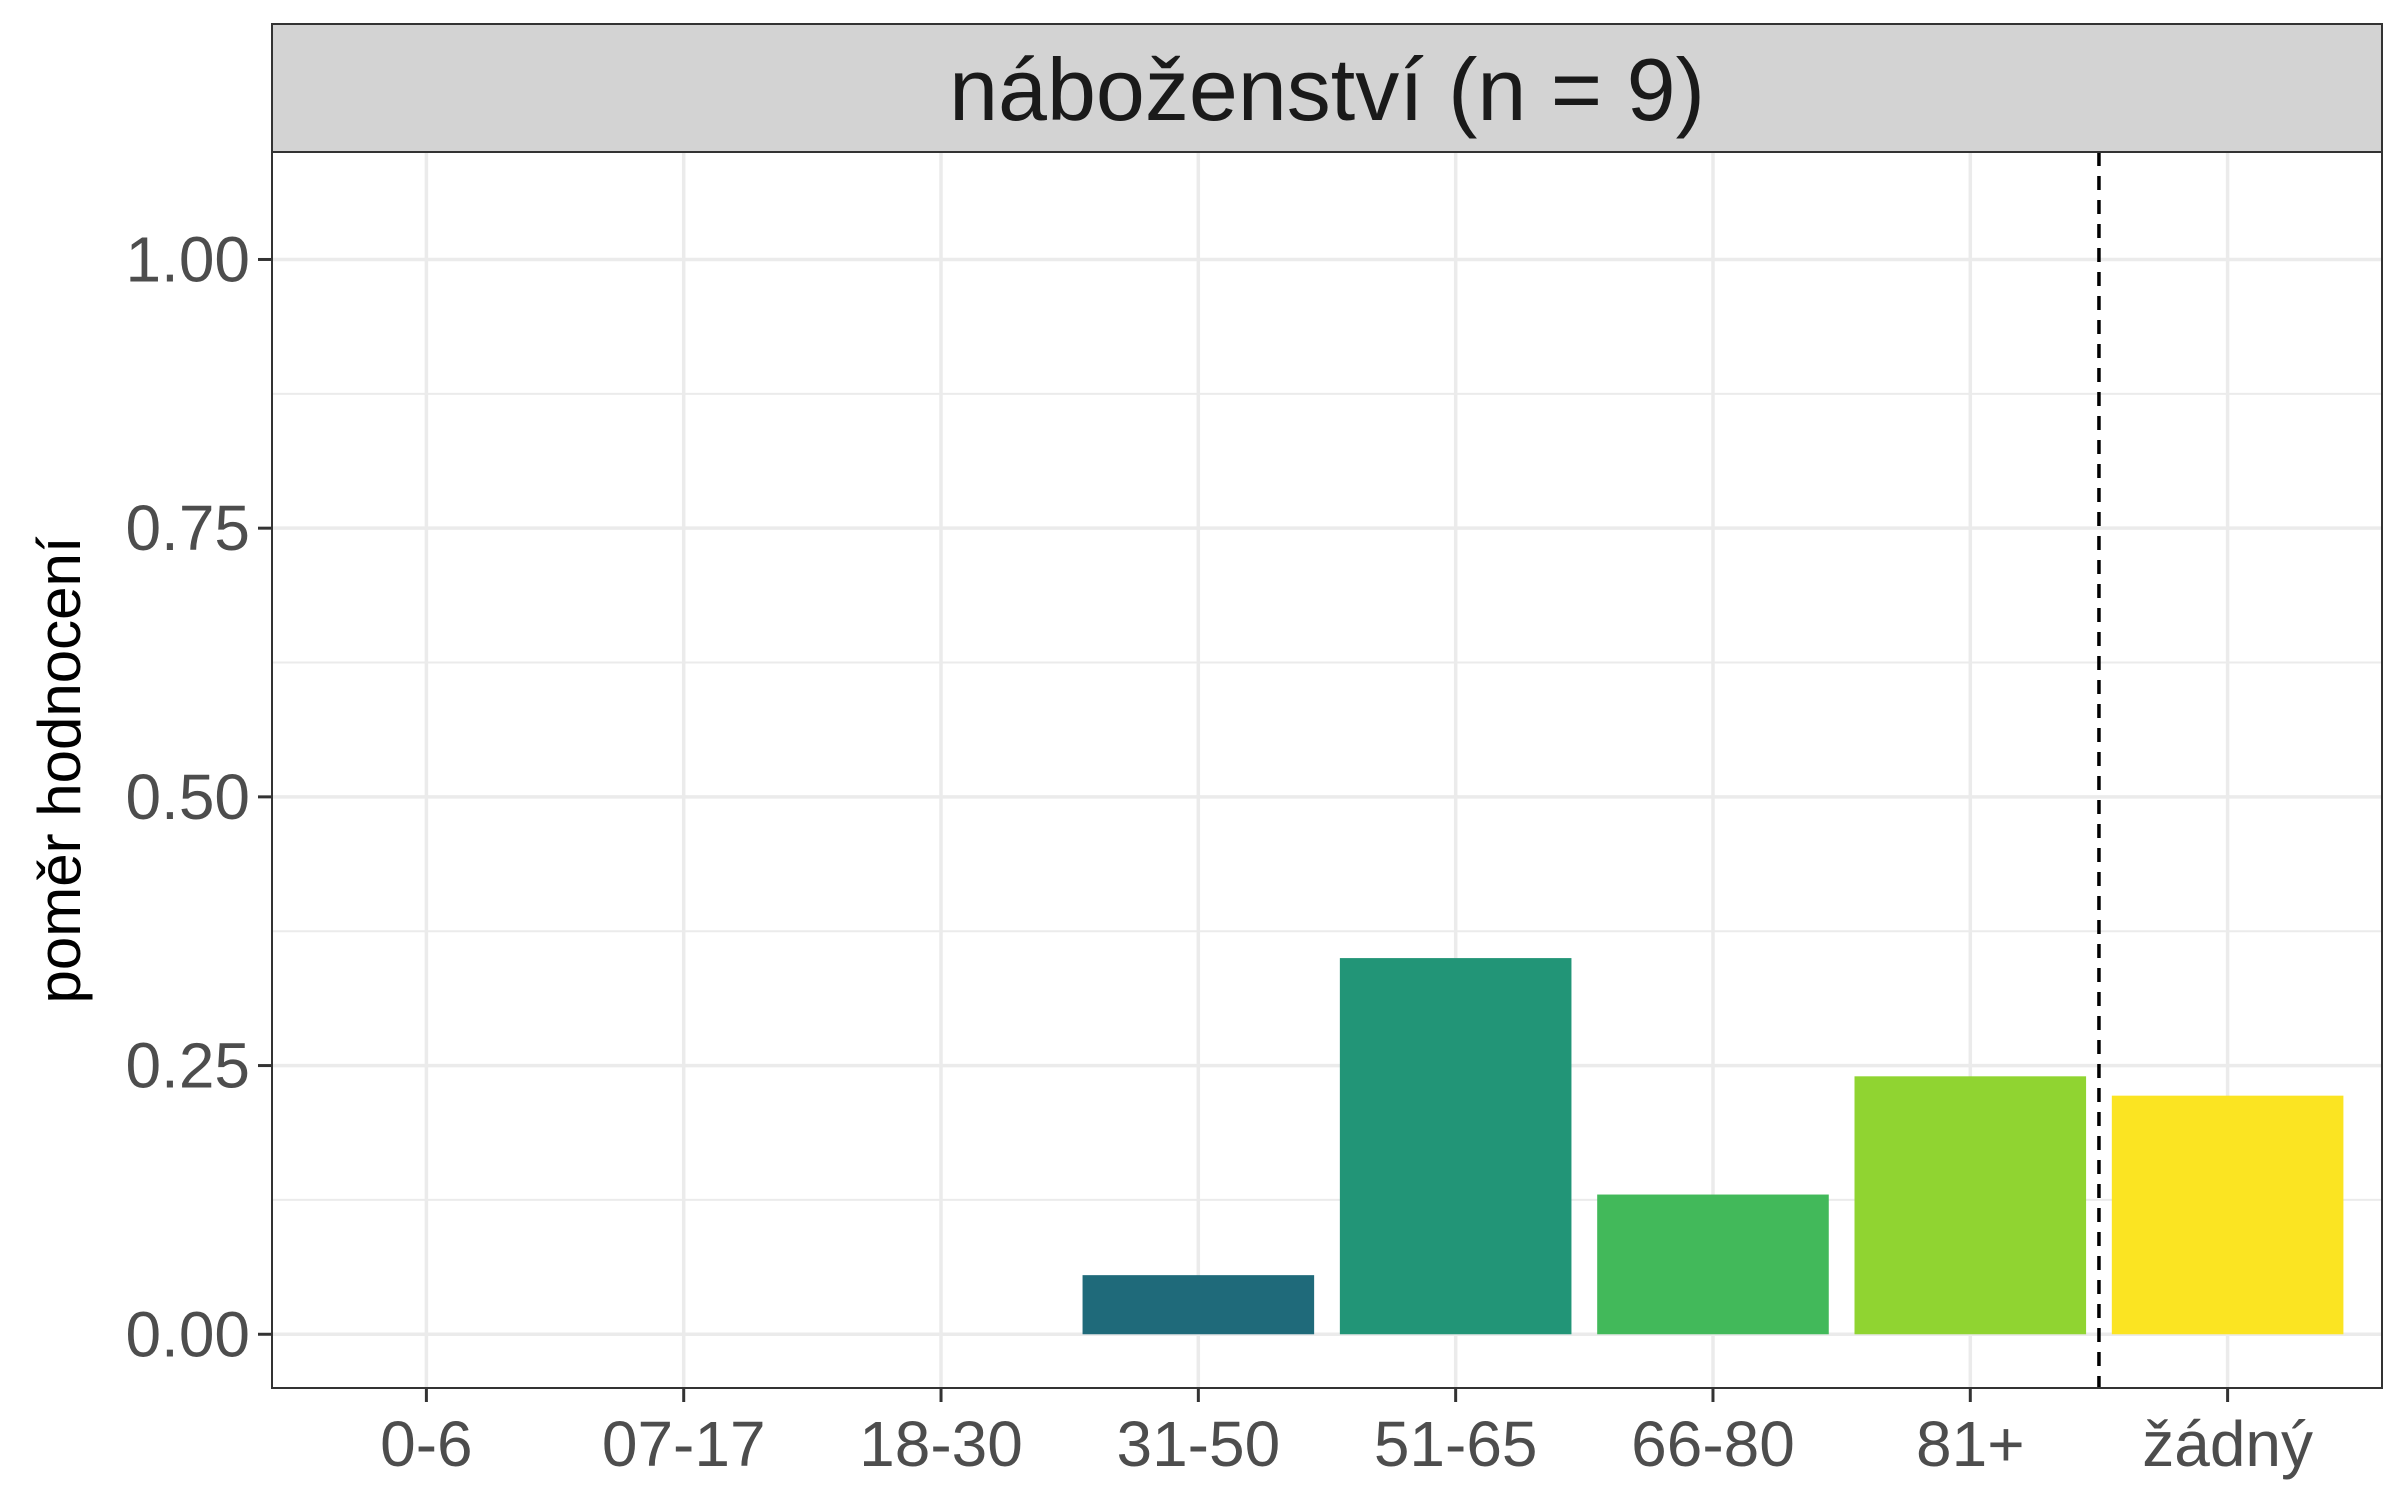 Image resolution: width=2400 pixels, height=1500 pixels. I want to click on x-tick-label: 18-30, so click(941, 1444).